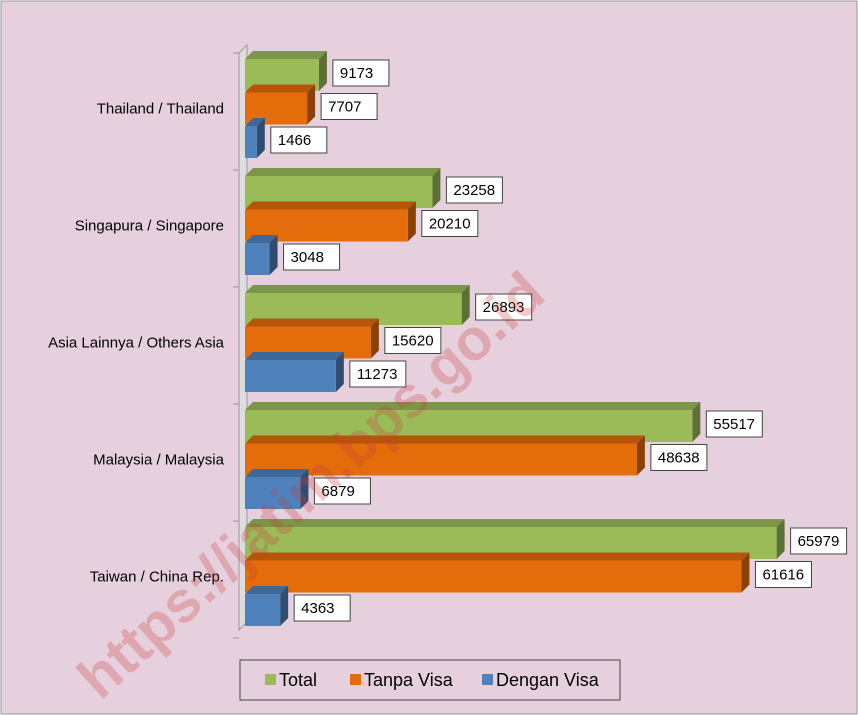 The image size is (858, 715). What do you see at coordinates (356, 73) in the screenshot?
I see `value-label: 9173` at bounding box center [356, 73].